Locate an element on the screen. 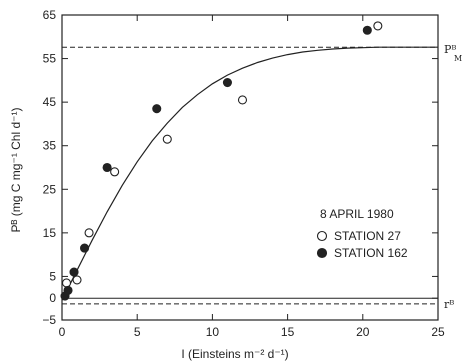 The width and height of the screenshot is (463, 364). y-tick-label: −5 is located at coordinates (49, 320).